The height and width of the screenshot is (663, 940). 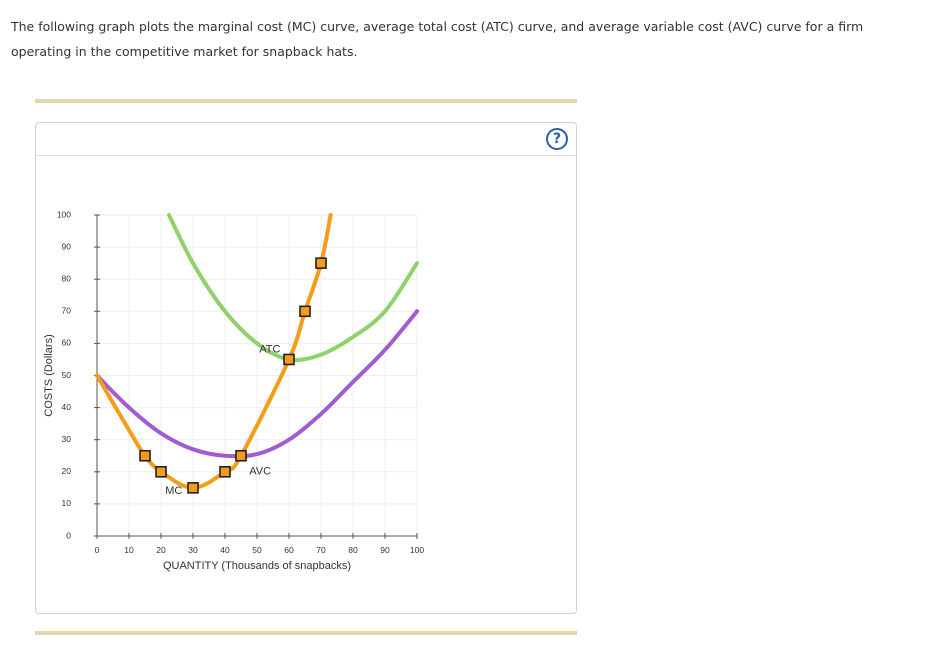 What do you see at coordinates (49, 375) in the screenshot?
I see `y-axis-title: COSTS (Dollars)` at bounding box center [49, 375].